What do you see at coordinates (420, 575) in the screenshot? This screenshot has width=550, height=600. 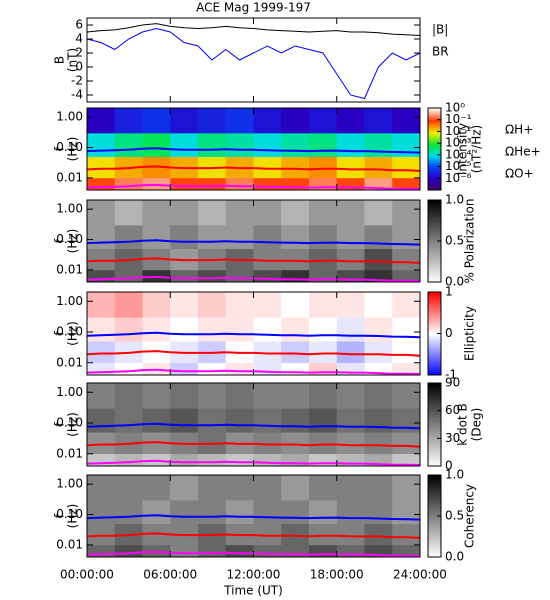 I see `x-tick-label: 24:00:00` at bounding box center [420, 575].